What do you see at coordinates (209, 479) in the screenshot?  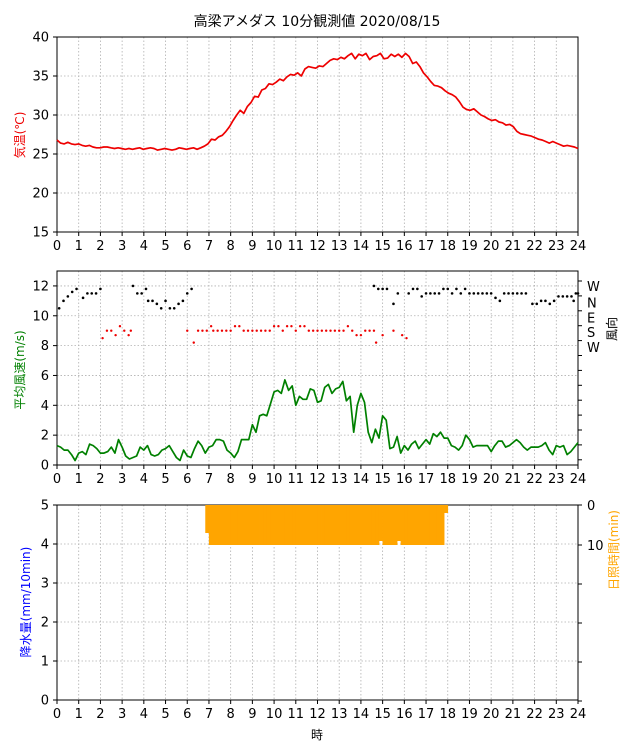 I see `x-tick-label: 7` at bounding box center [209, 479].